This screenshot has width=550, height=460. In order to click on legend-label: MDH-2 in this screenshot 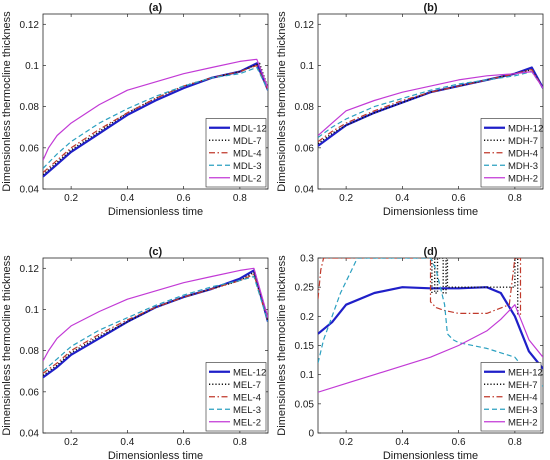, I will do `click(523, 178)`.